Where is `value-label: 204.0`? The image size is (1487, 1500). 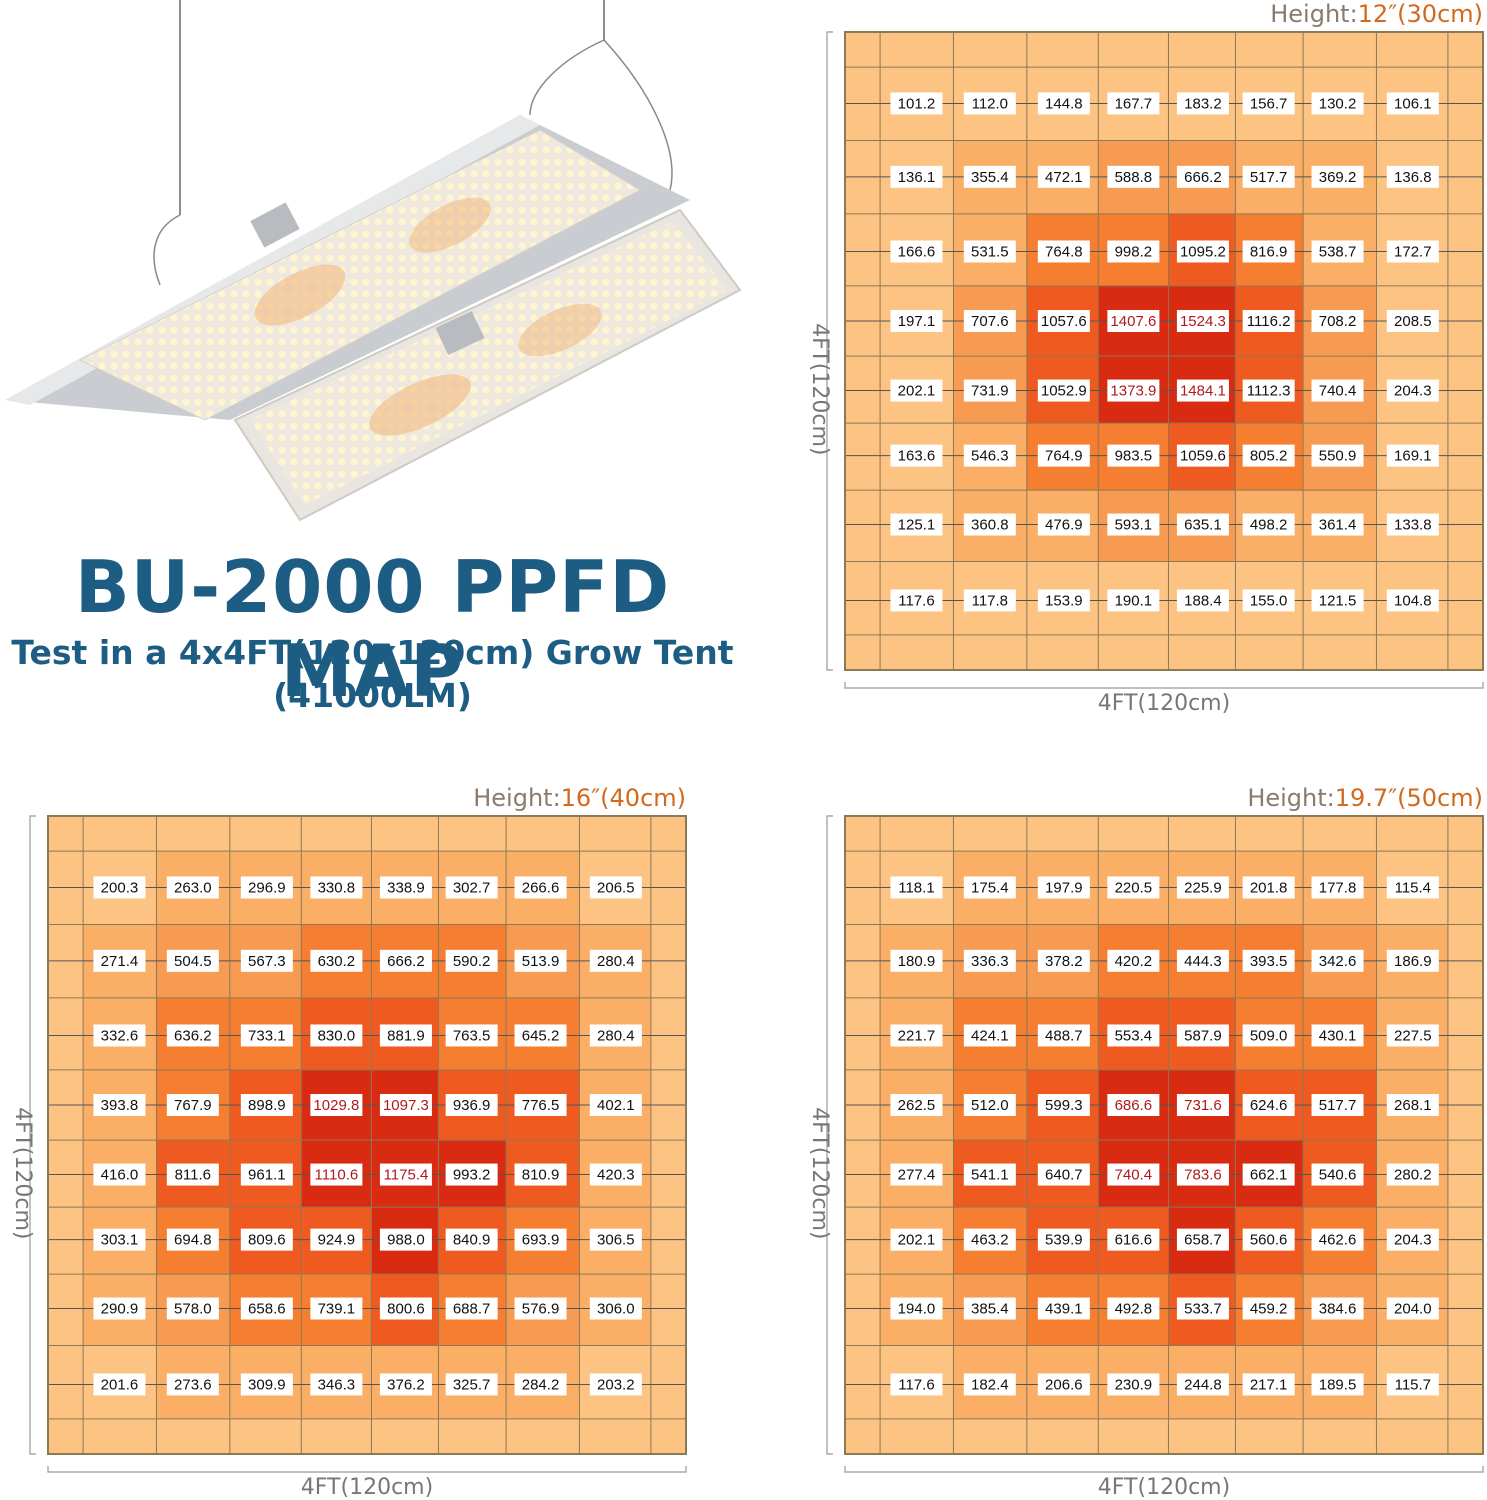
value-label: 204.0 is located at coordinates (1413, 1309).